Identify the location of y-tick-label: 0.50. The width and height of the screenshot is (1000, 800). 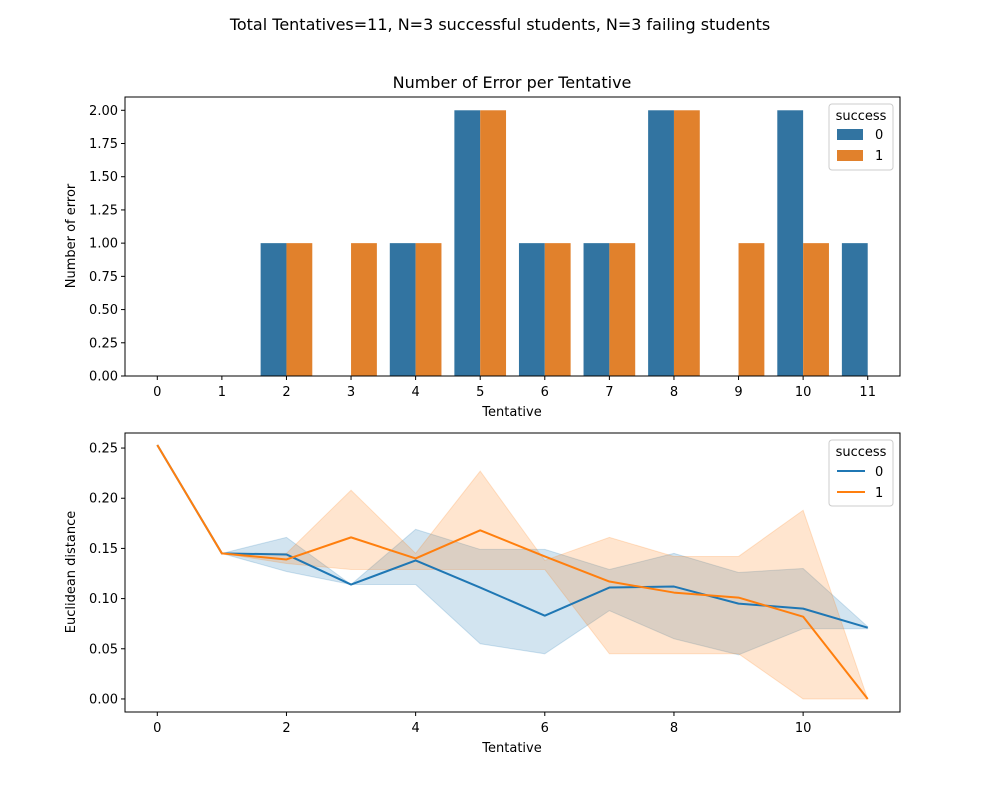
(103, 310).